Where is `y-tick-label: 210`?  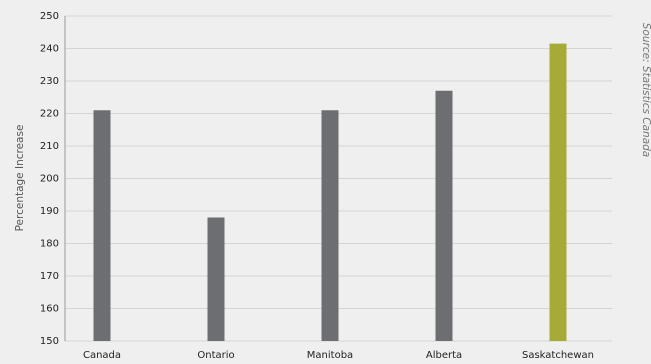 y-tick-label: 210 is located at coordinates (49, 146).